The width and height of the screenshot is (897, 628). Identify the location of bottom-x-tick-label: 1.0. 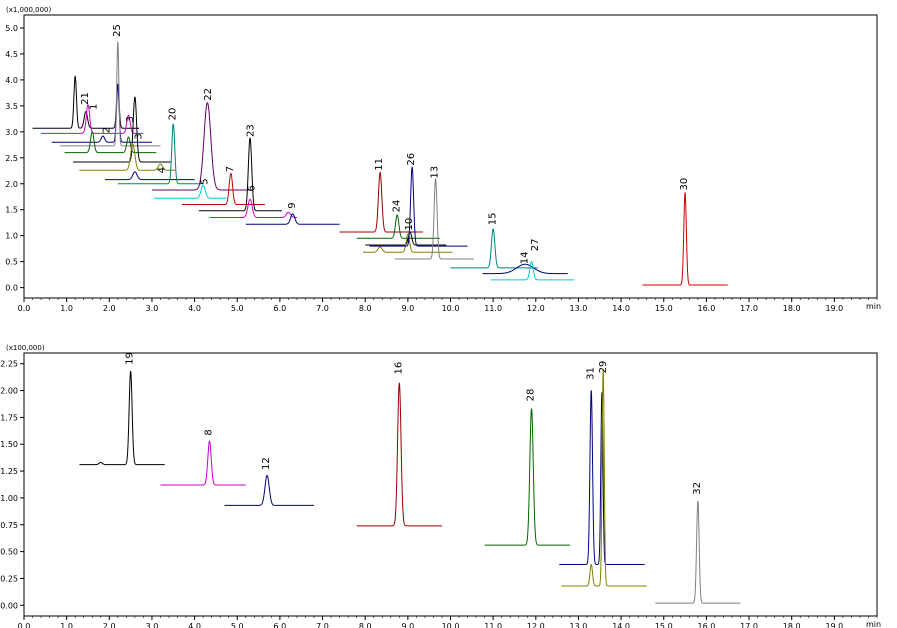
(66, 625).